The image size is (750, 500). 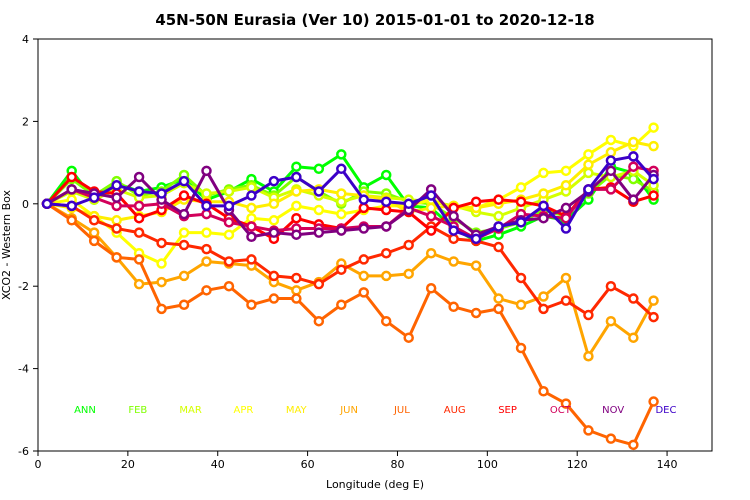 I want to click on legend-label: ANN, so click(x=85, y=410).